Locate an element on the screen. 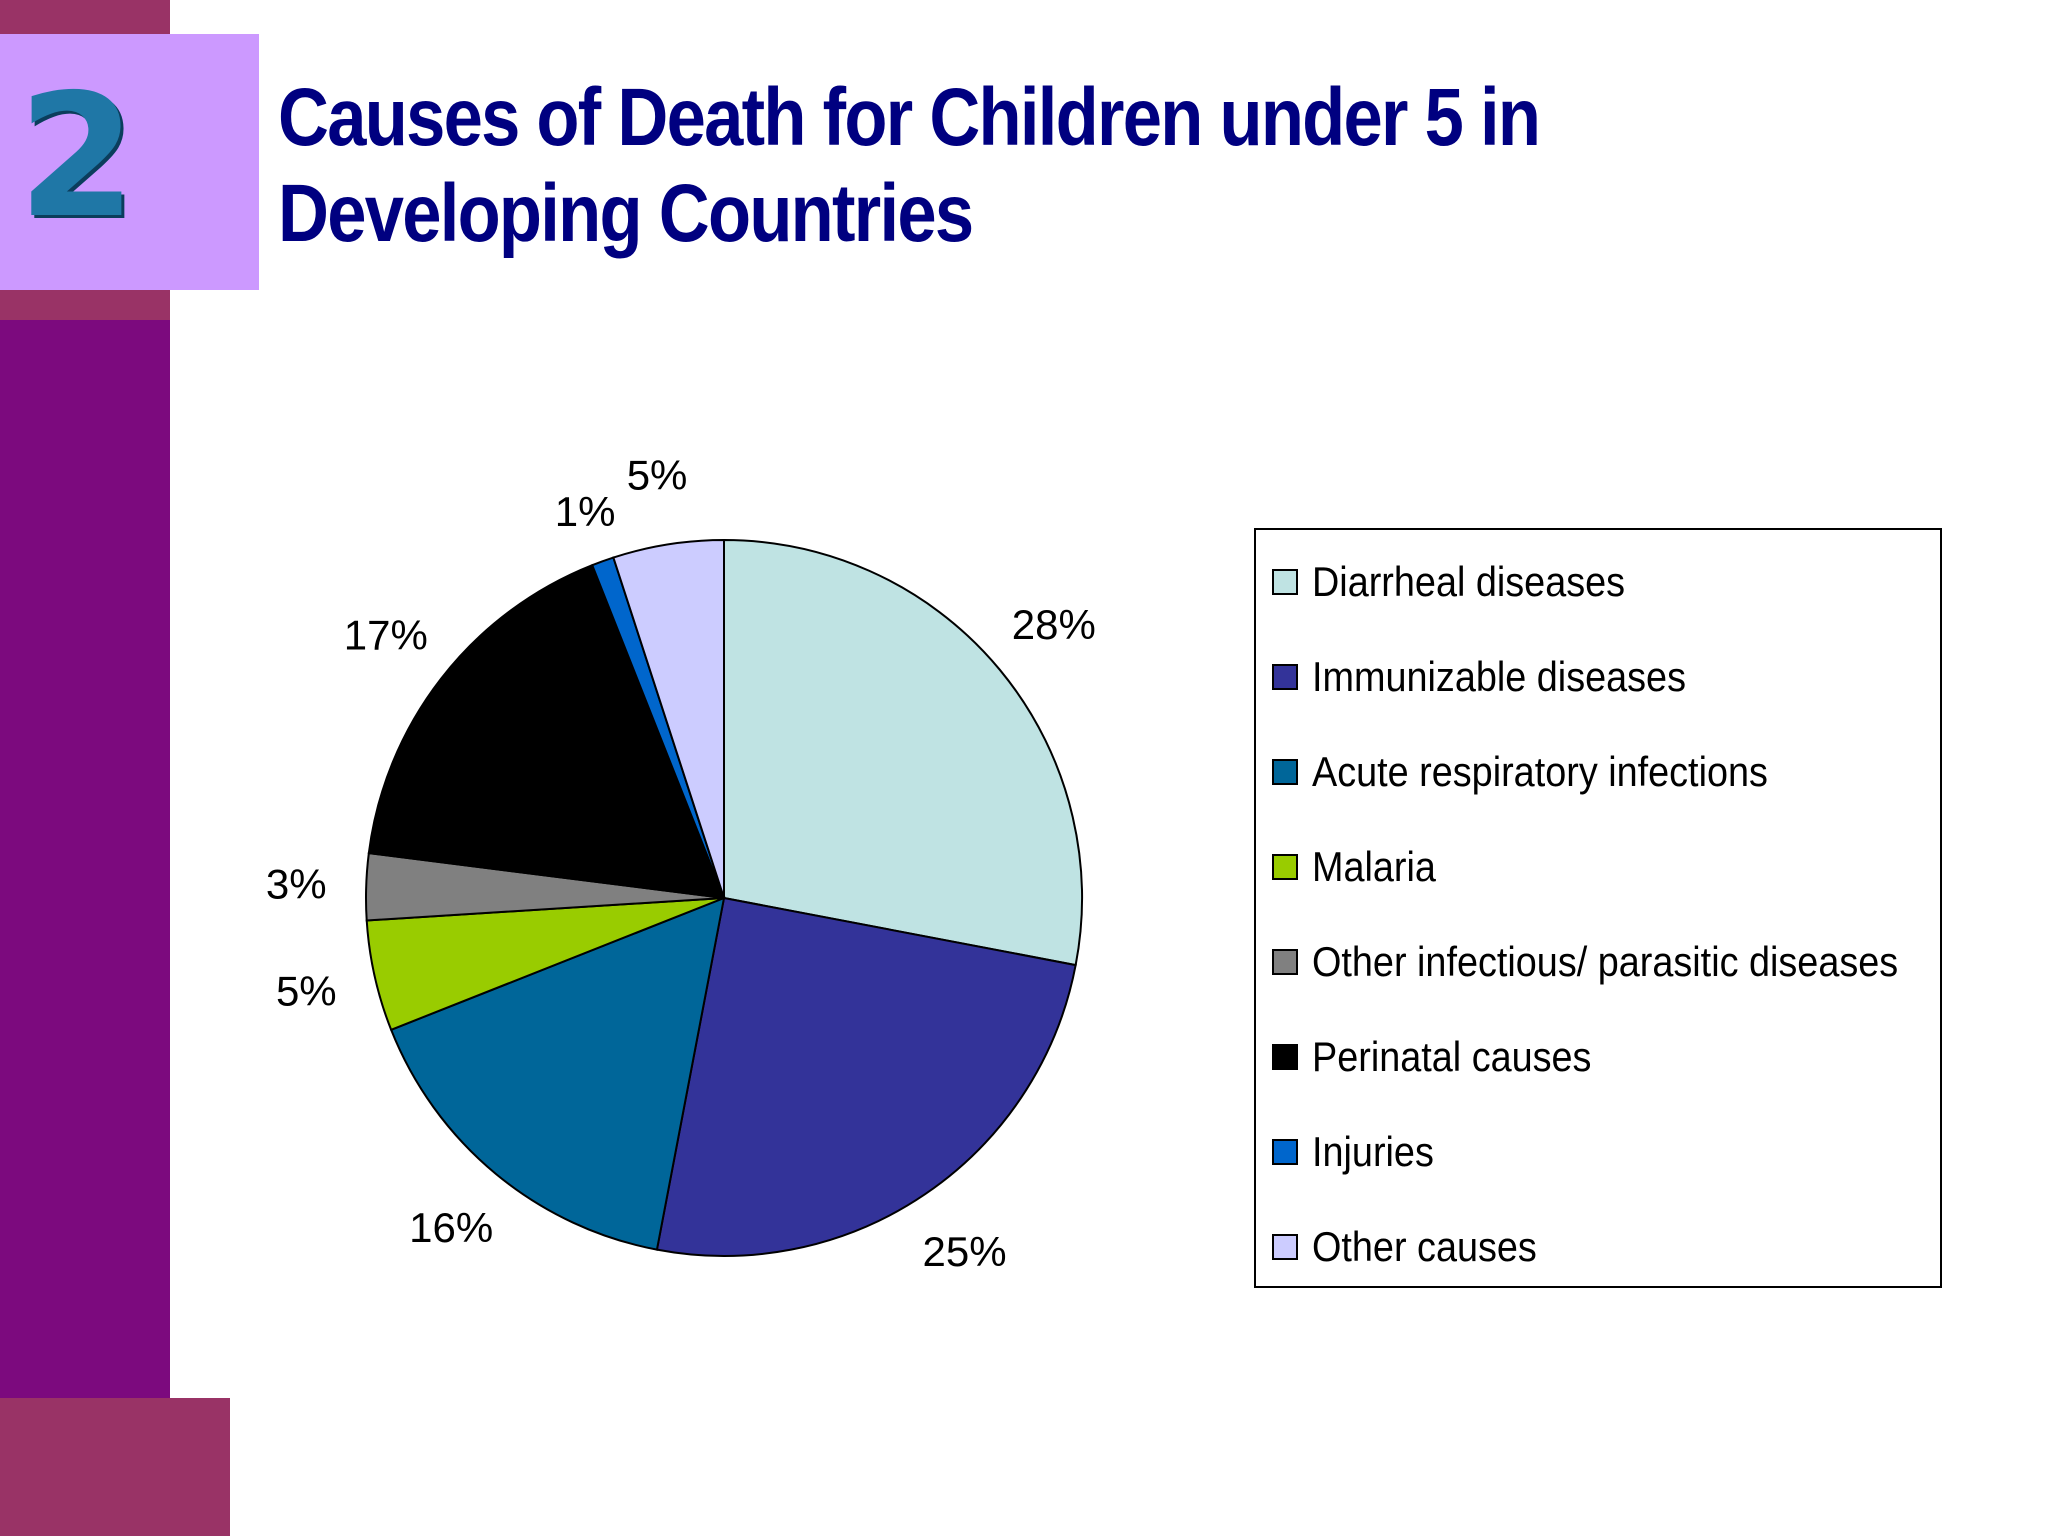 Image resolution: width=2048 pixels, height=1536 pixels. slide-number: 2 is located at coordinates (77, 157).